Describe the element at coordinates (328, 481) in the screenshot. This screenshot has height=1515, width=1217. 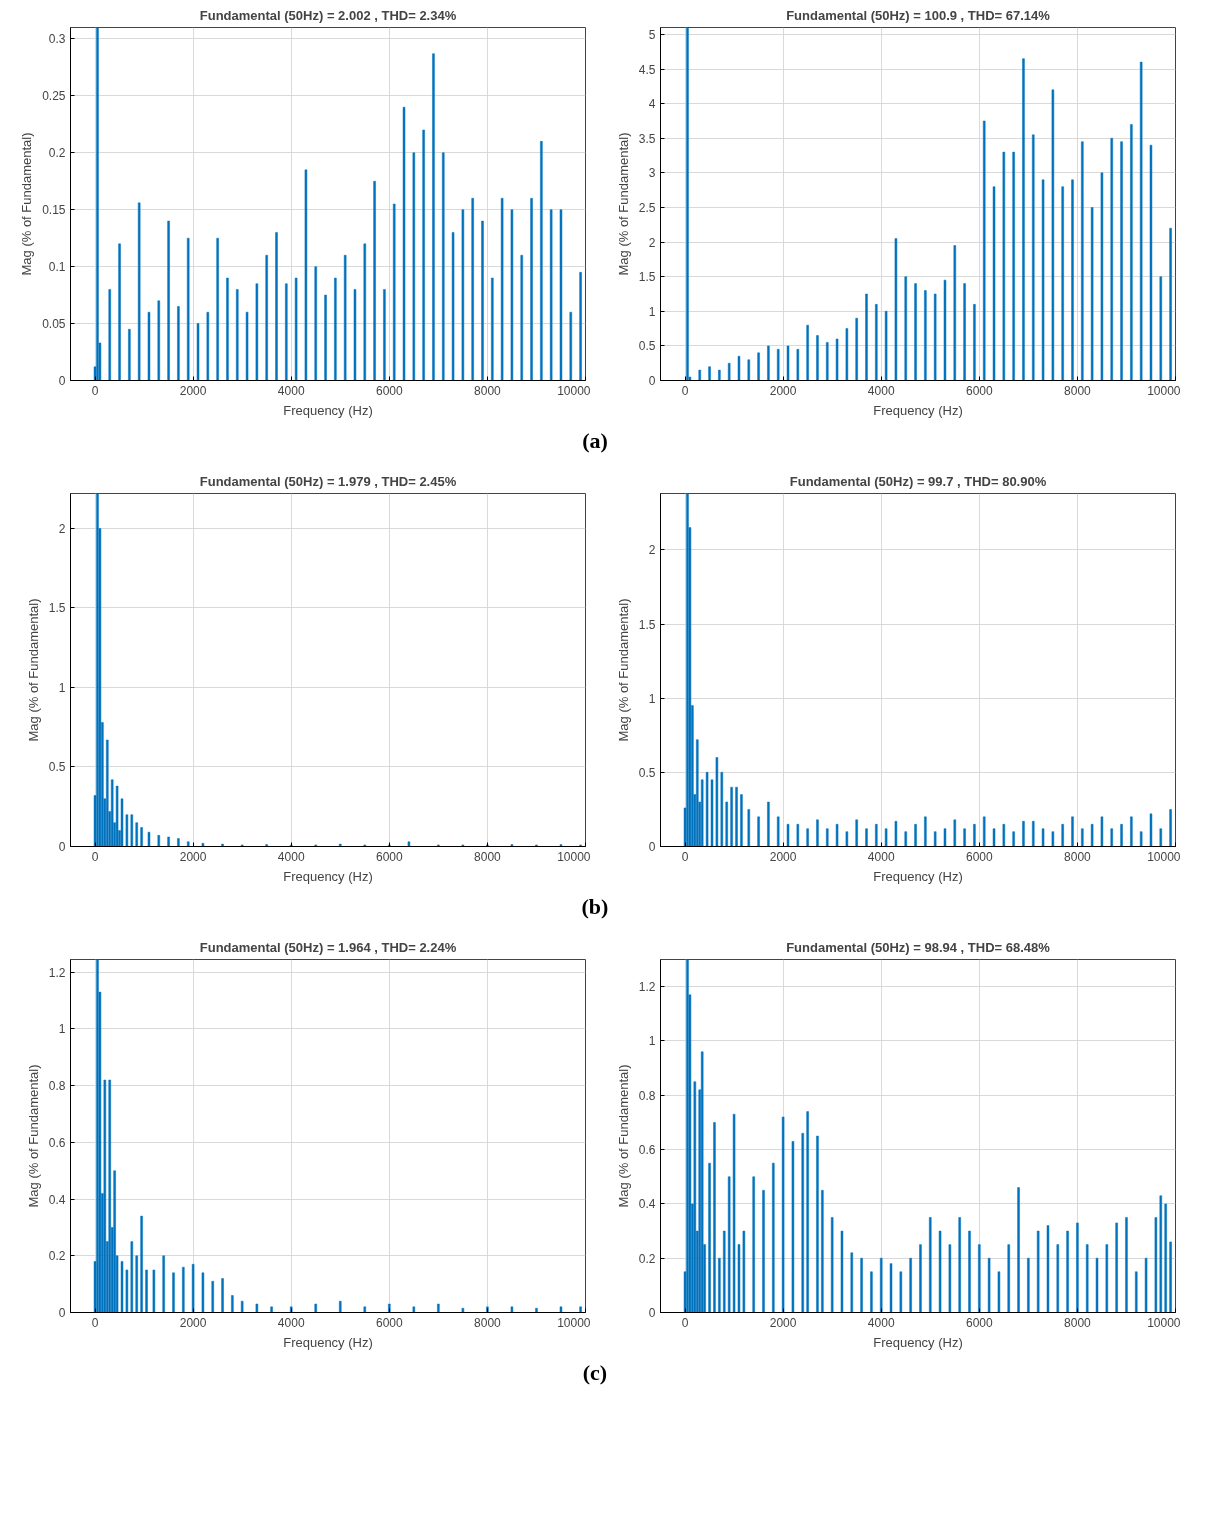
I see `chart-title: Fundamental (50Hz) = 1.979 , THD= 2.45%` at that location.